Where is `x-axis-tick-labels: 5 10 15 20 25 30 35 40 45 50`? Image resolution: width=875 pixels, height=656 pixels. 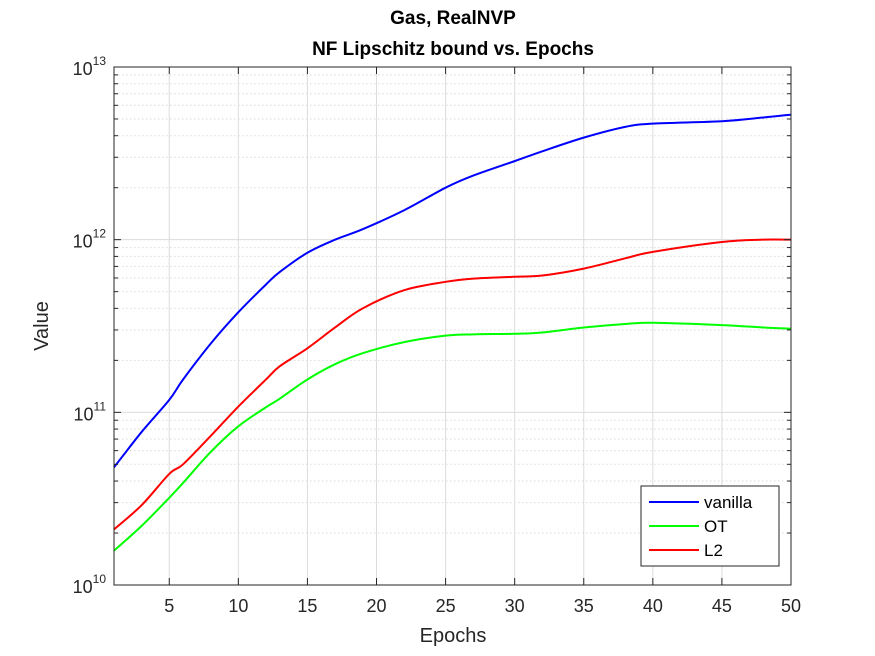
x-axis-tick-labels: 5 10 15 20 25 30 35 40 45 50 is located at coordinates (482, 606).